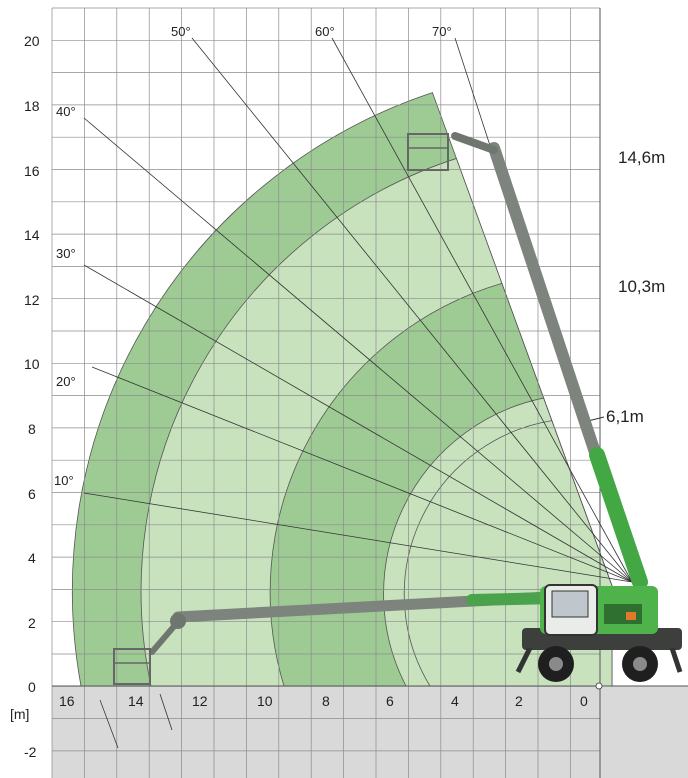 This screenshot has width=688, height=778. I want to click on boom-length-10-3m: 10,3m, so click(641, 286).